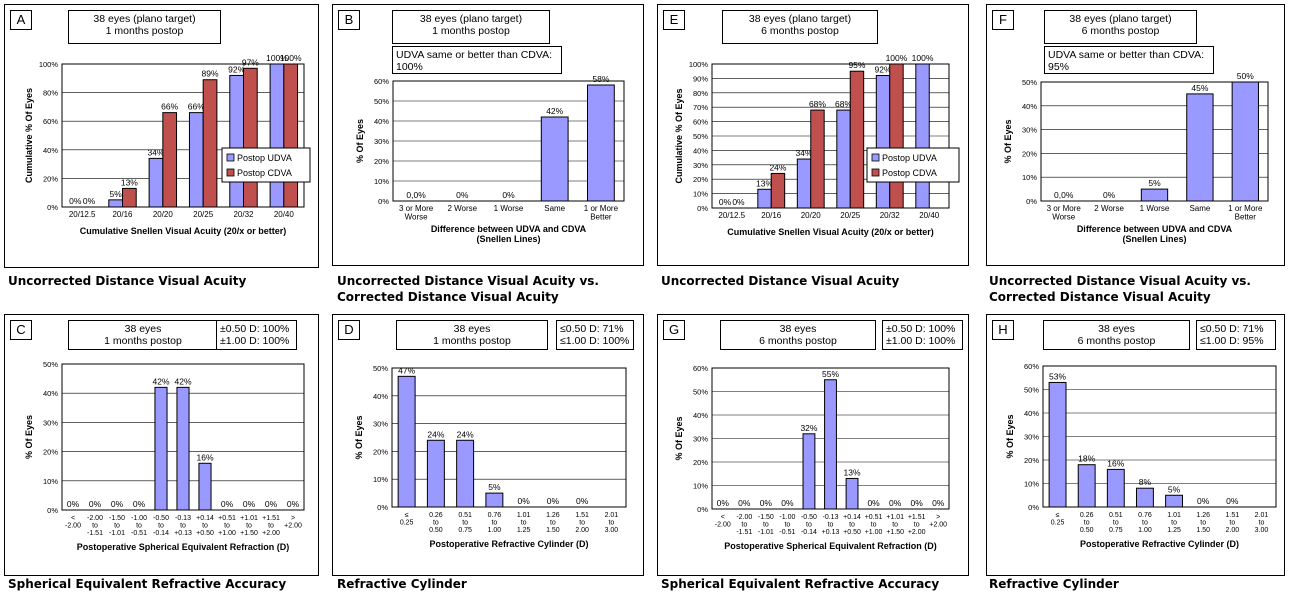 This screenshot has width=1291, height=592. What do you see at coordinates (73, 522) in the screenshot?
I see `x-tick-label: < -2.00` at bounding box center [73, 522].